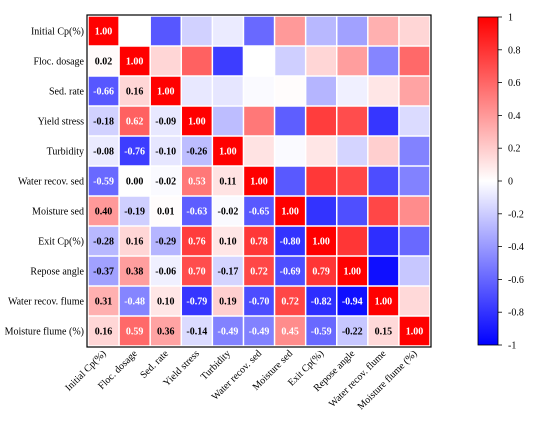  Describe the element at coordinates (57, 32) in the screenshot. I see `row-label-1: Initial Cp(%)` at that location.